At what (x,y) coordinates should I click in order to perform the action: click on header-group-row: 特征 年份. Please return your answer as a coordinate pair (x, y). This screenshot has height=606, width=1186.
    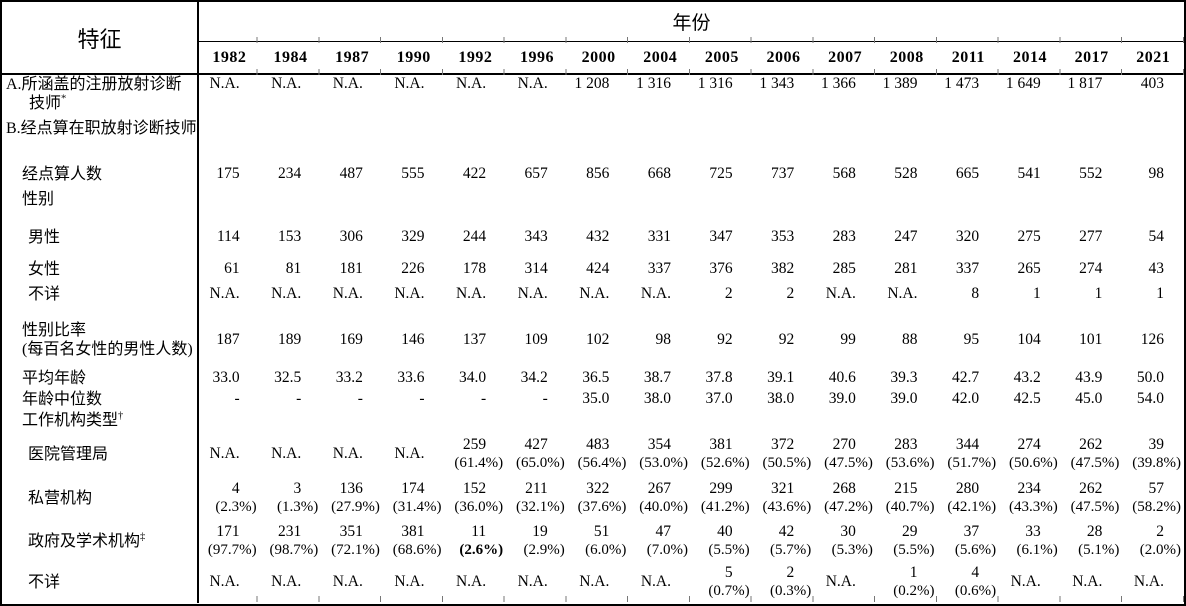
    Looking at the image, I should click on (593, 38).